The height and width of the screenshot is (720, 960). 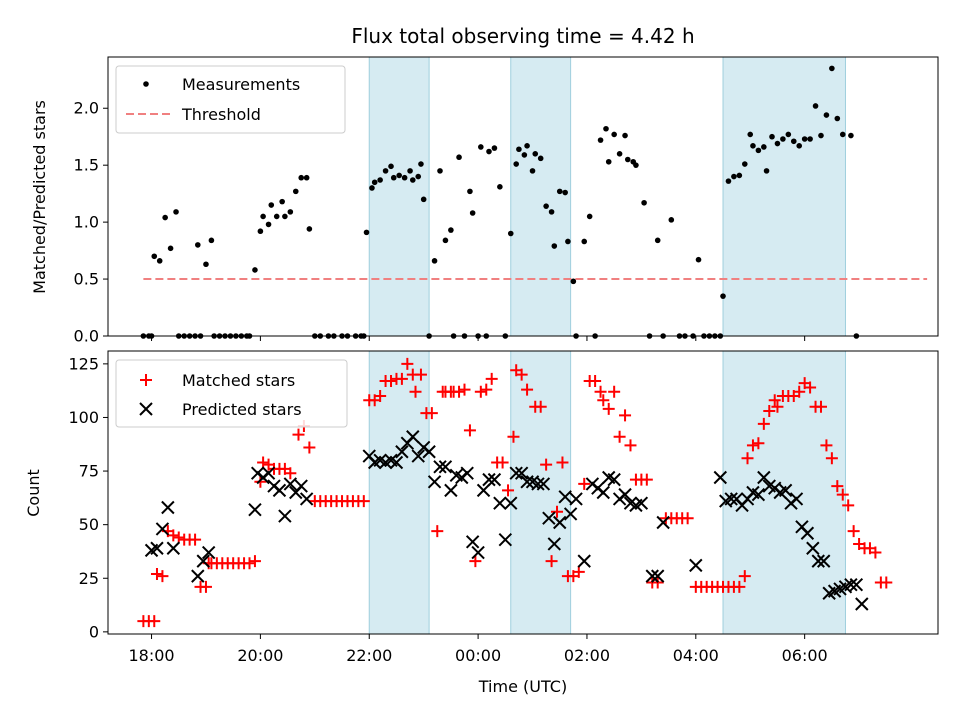 What do you see at coordinates (94, 631) in the screenshot?
I see `bottom-ytick-label-0: 0` at bounding box center [94, 631].